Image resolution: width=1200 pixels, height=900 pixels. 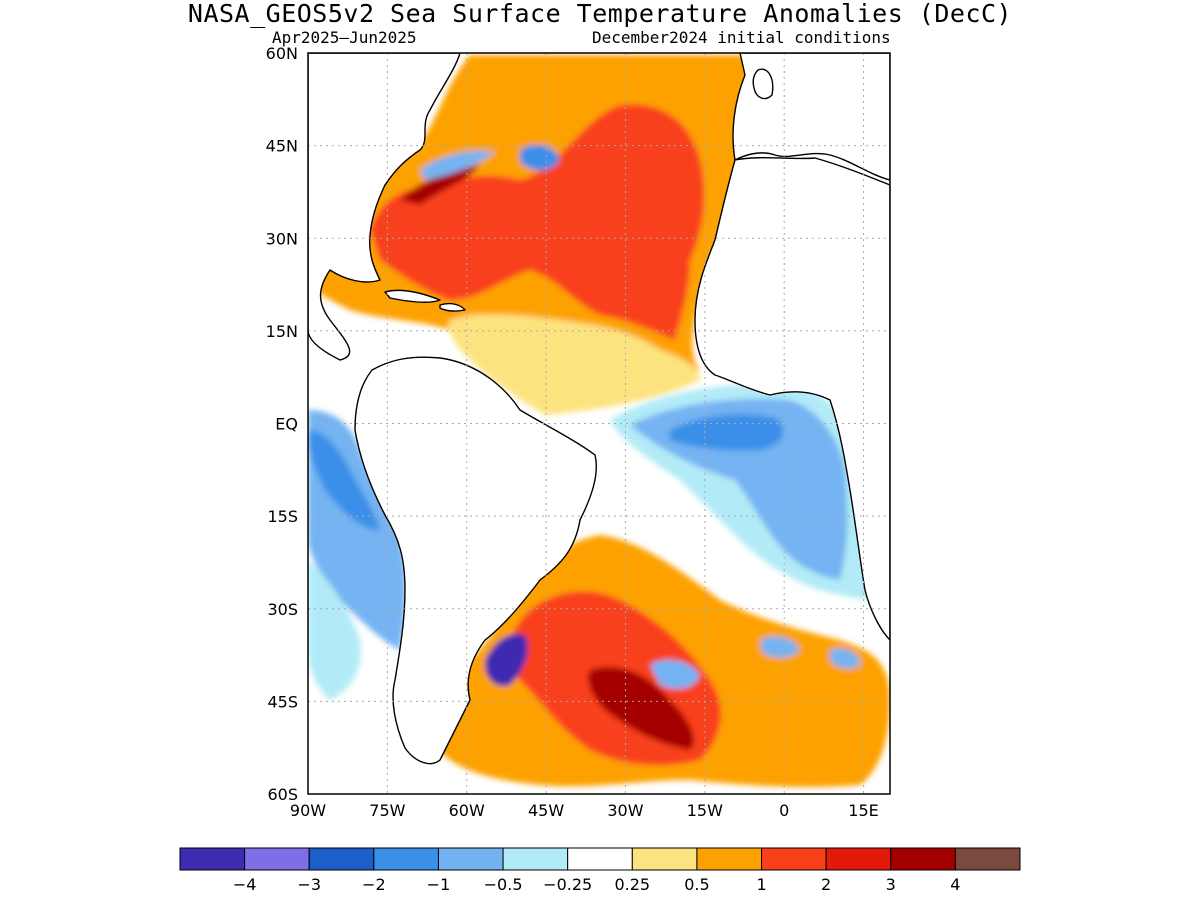 I want to click on africa-land, so click(x=792, y=399).